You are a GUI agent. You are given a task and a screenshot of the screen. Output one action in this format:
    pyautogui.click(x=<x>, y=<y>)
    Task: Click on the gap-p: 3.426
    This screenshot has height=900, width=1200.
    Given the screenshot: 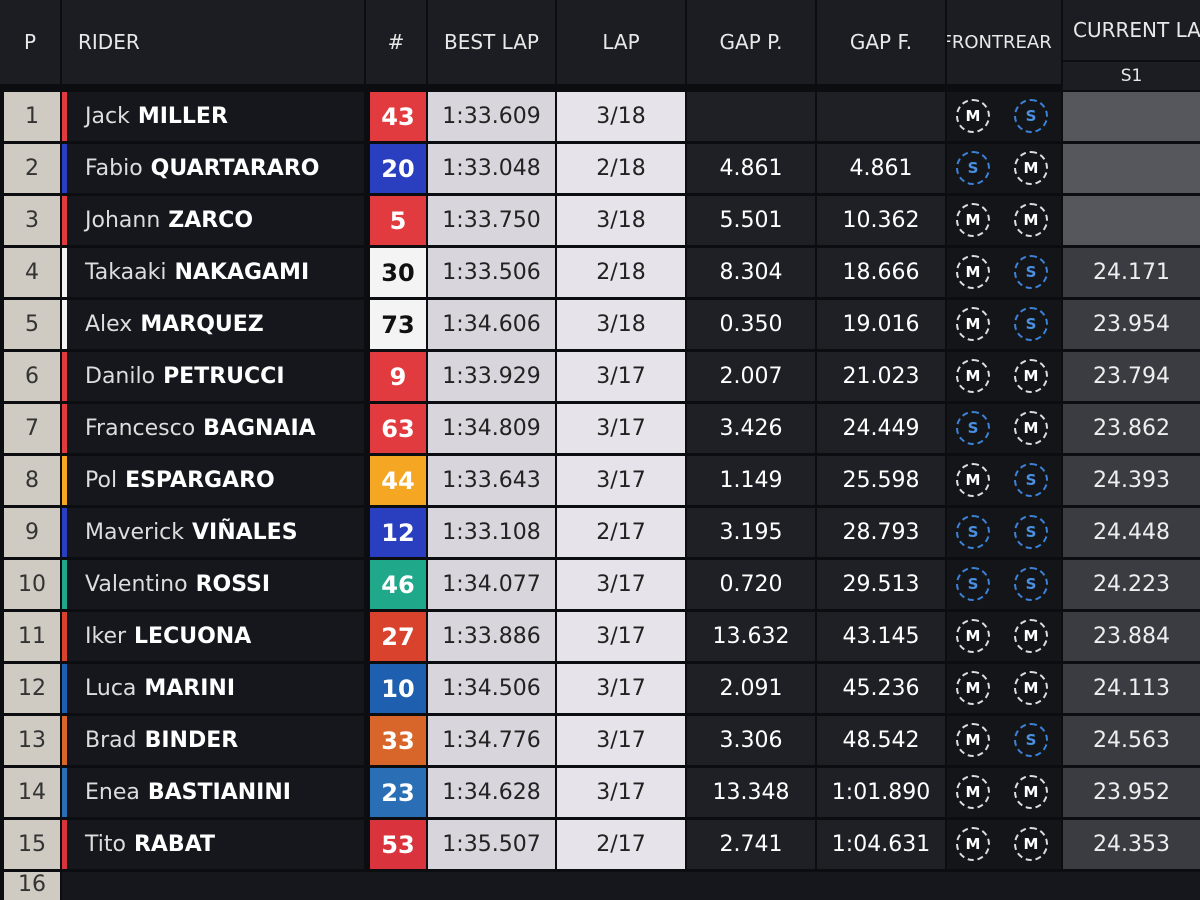 What is the action you would take?
    pyautogui.click(x=751, y=428)
    